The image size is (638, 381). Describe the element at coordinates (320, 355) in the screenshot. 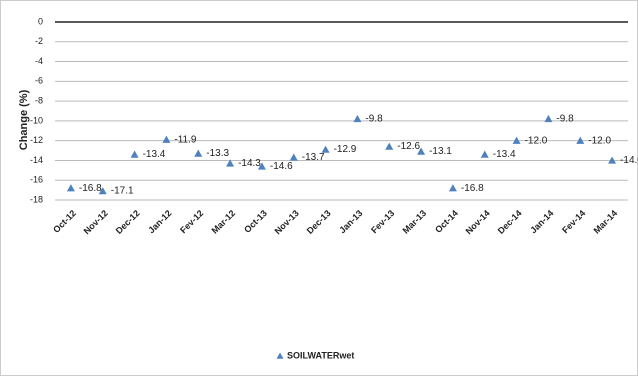

I see `legend-label: SOILWATERwet` at that location.